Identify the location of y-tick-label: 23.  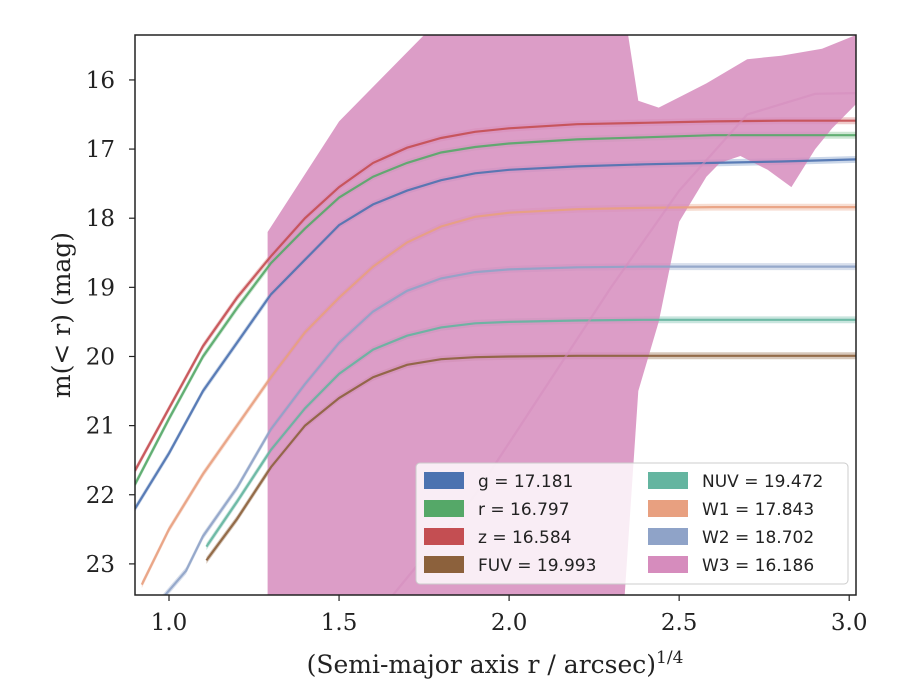
(100, 565).